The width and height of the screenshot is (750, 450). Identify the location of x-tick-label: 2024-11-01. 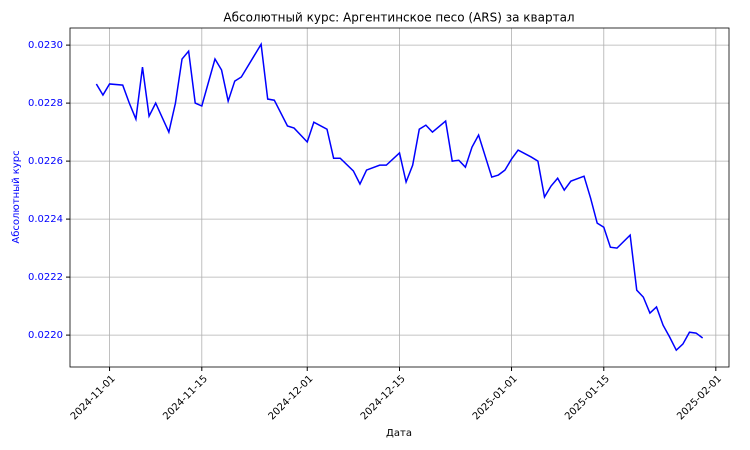
(93, 397).